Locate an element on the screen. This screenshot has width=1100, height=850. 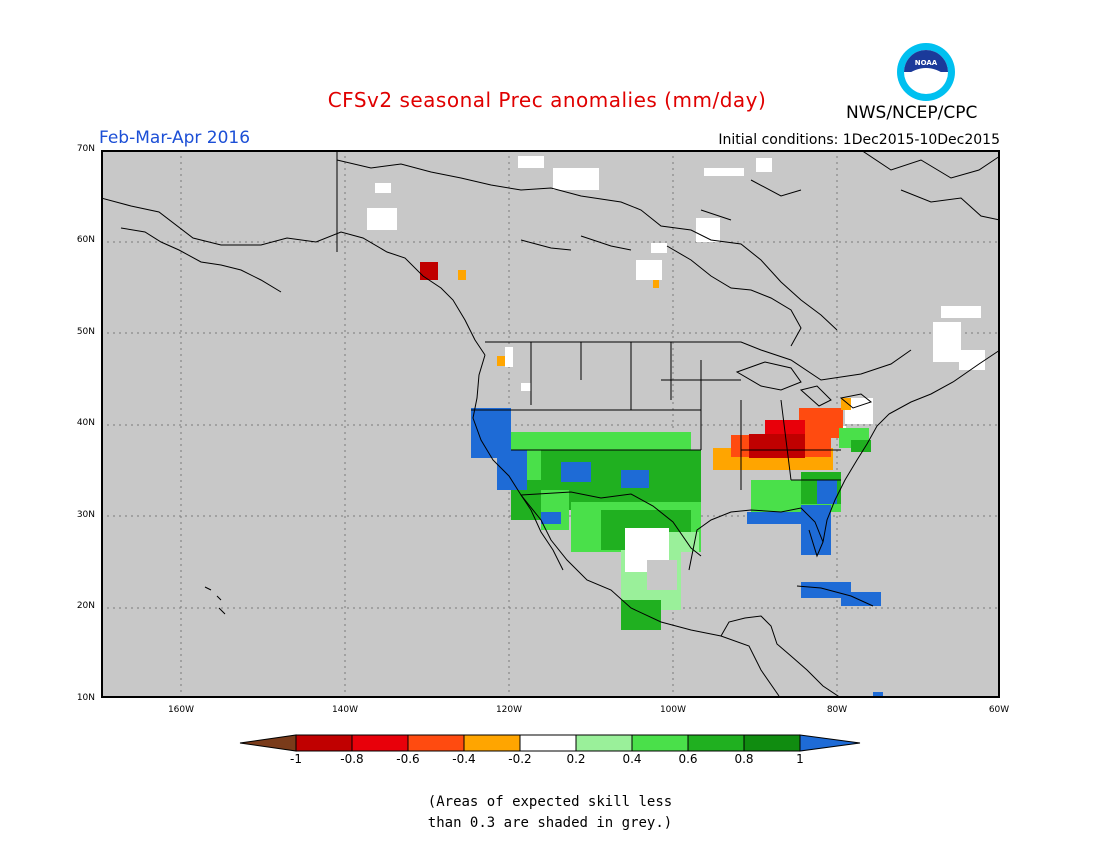
lat-label: 40N is located at coordinates (85, 423).